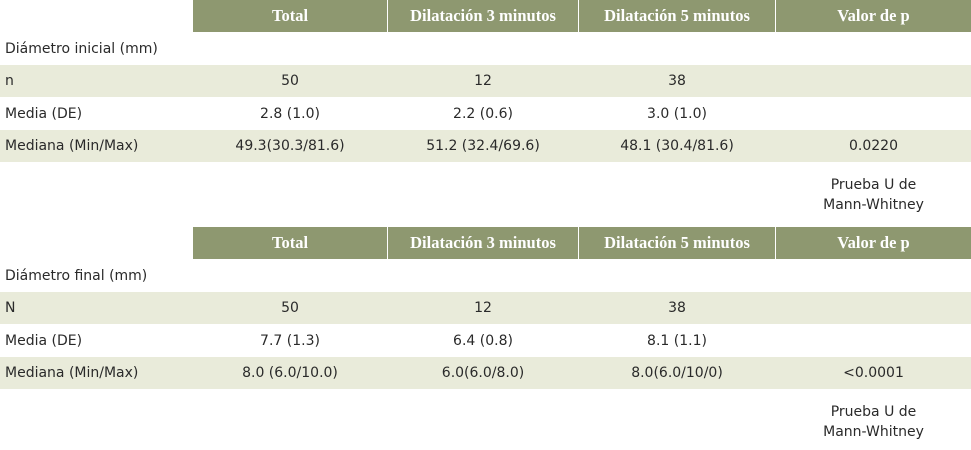 The width and height of the screenshot is (971, 450). Describe the element at coordinates (10, 308) in the screenshot. I see `row-label: N` at that location.